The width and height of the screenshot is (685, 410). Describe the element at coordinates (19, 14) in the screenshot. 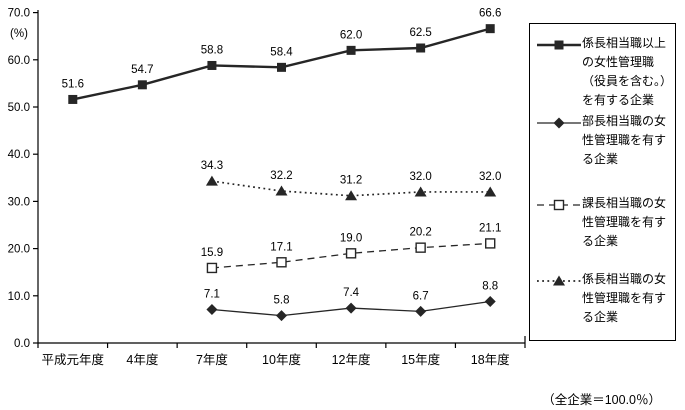

I see `y-tick-label: 70.0` at that location.